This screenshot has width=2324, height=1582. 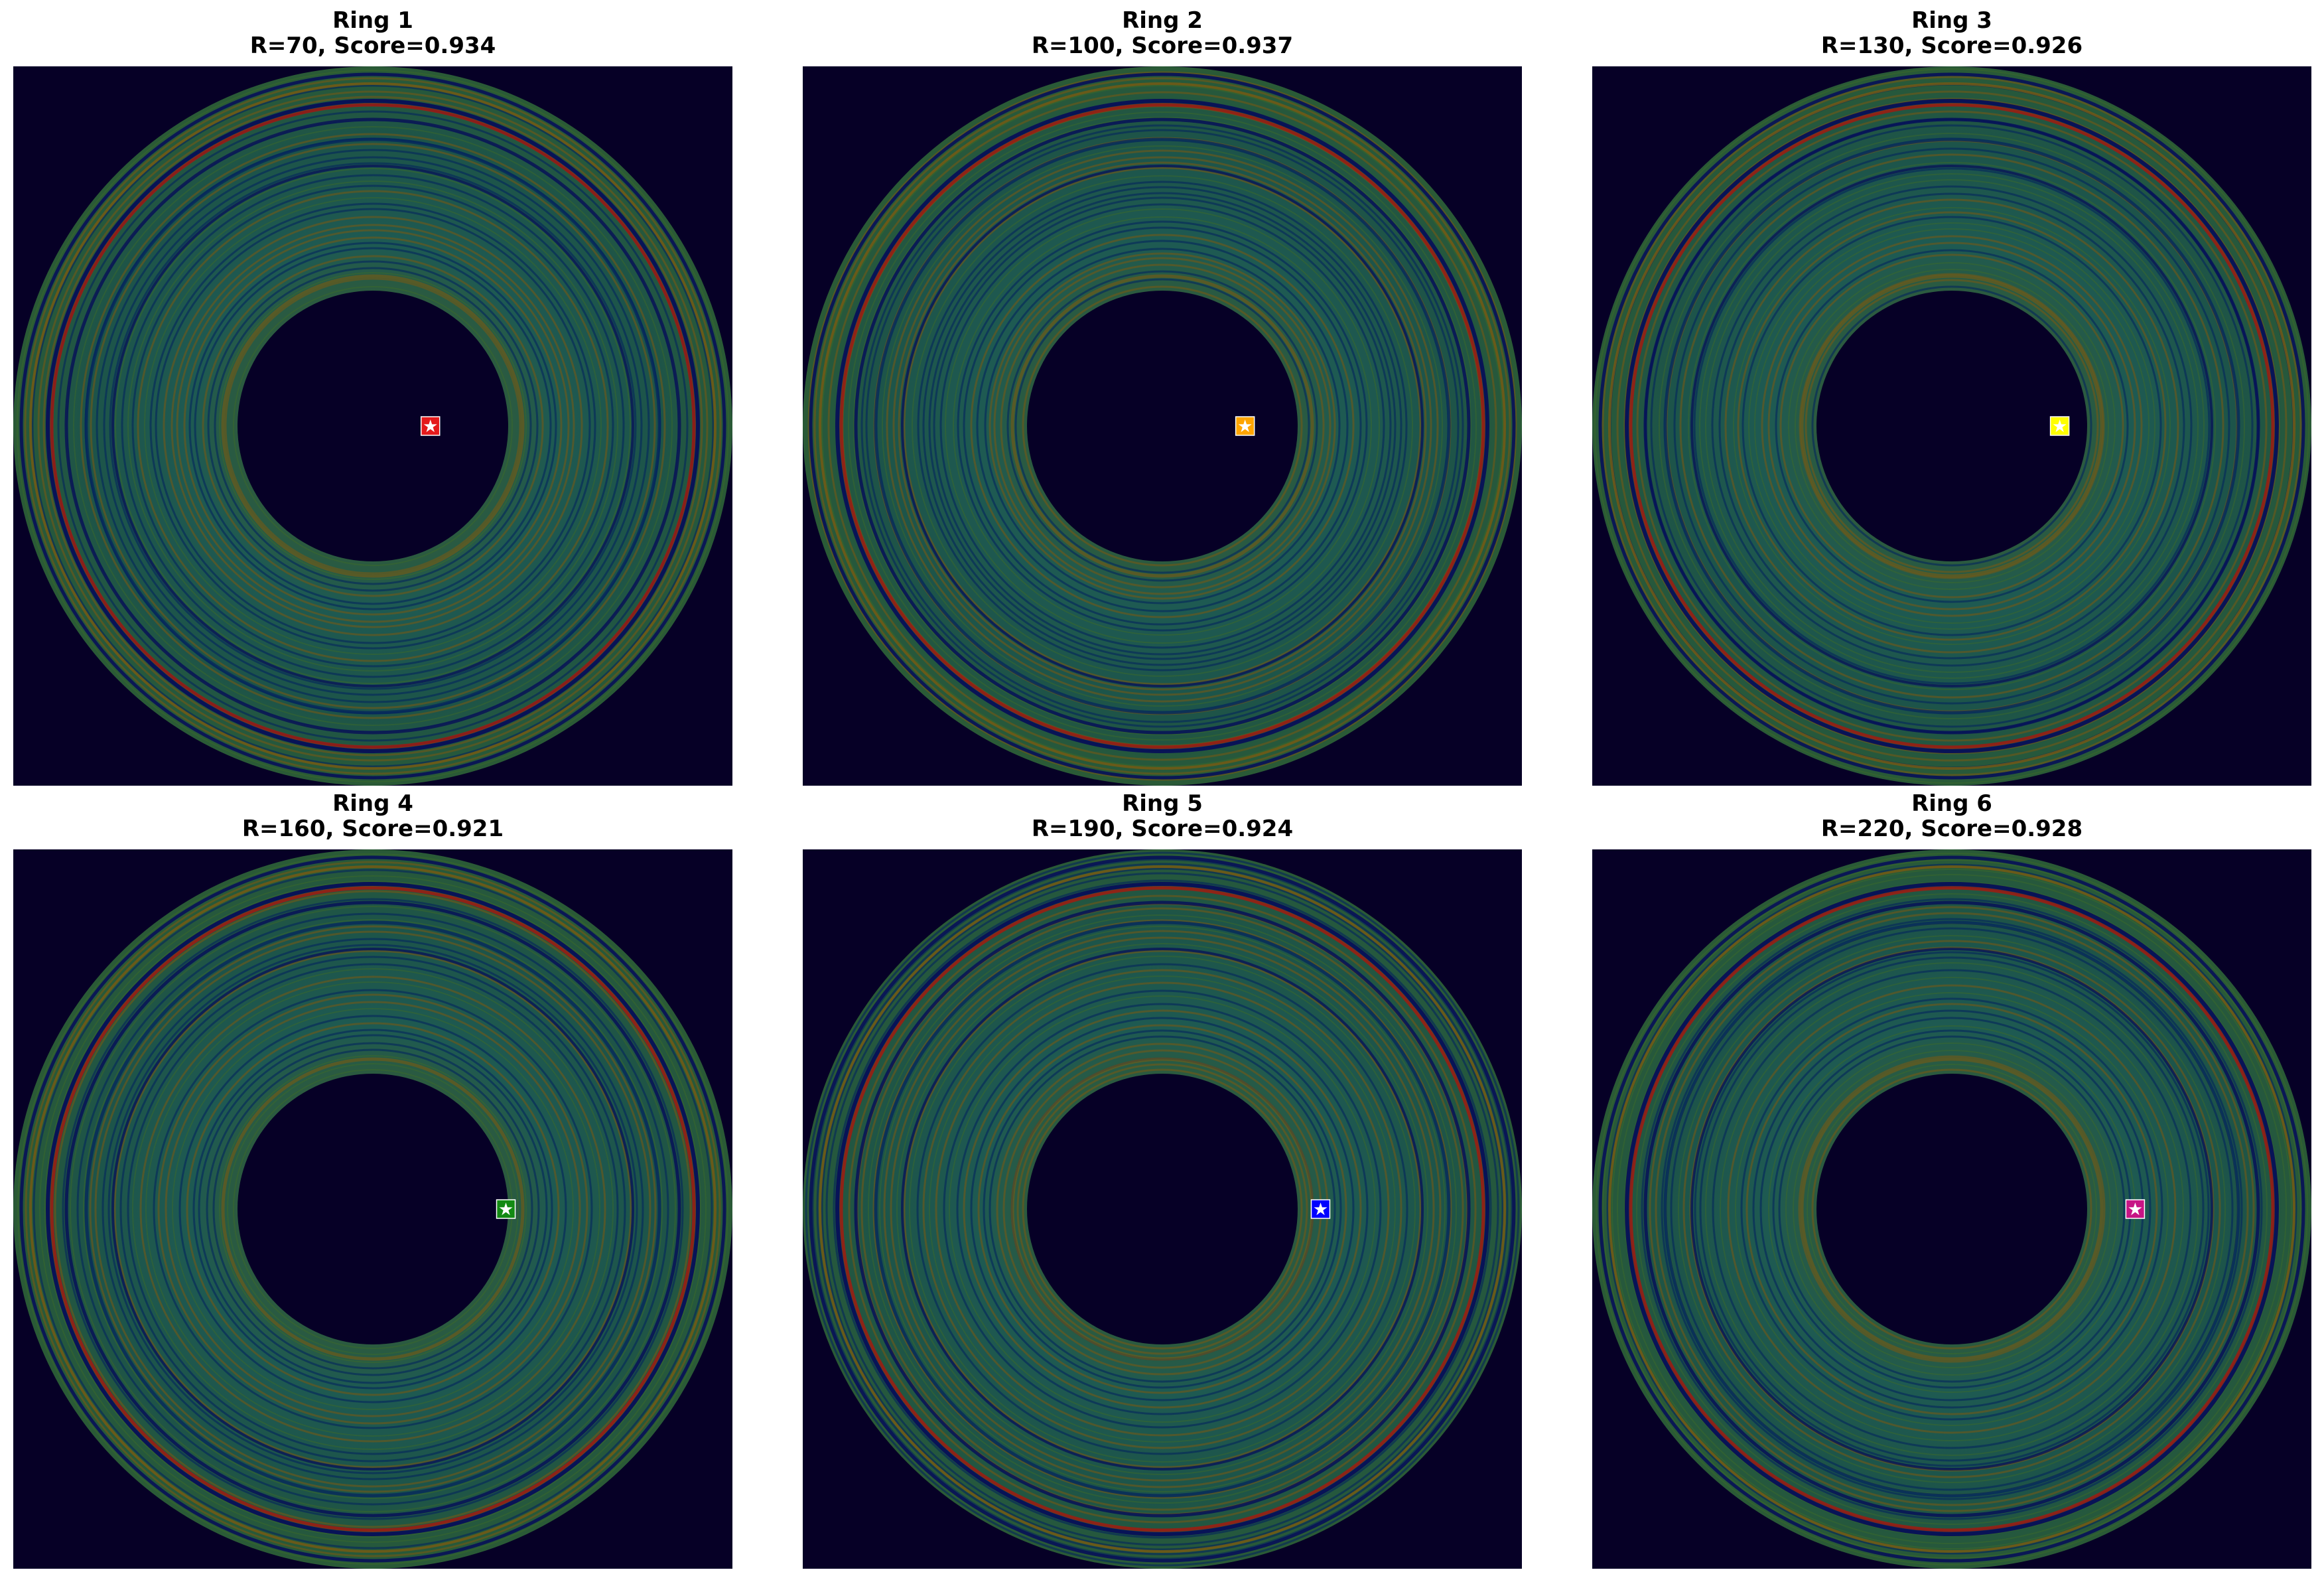 I want to click on title-line-2: R=160, Score=0.921, so click(x=372, y=829).